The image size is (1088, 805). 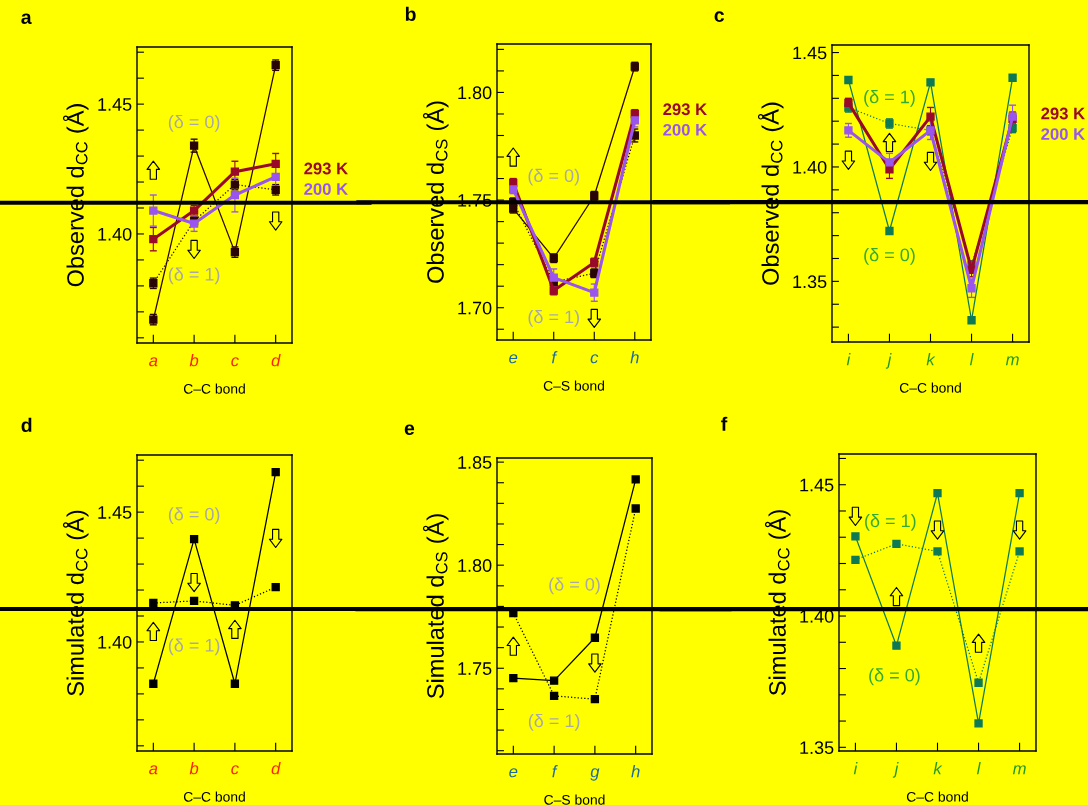 I want to click on y-tick-label: 1.75, so click(x=475, y=668).